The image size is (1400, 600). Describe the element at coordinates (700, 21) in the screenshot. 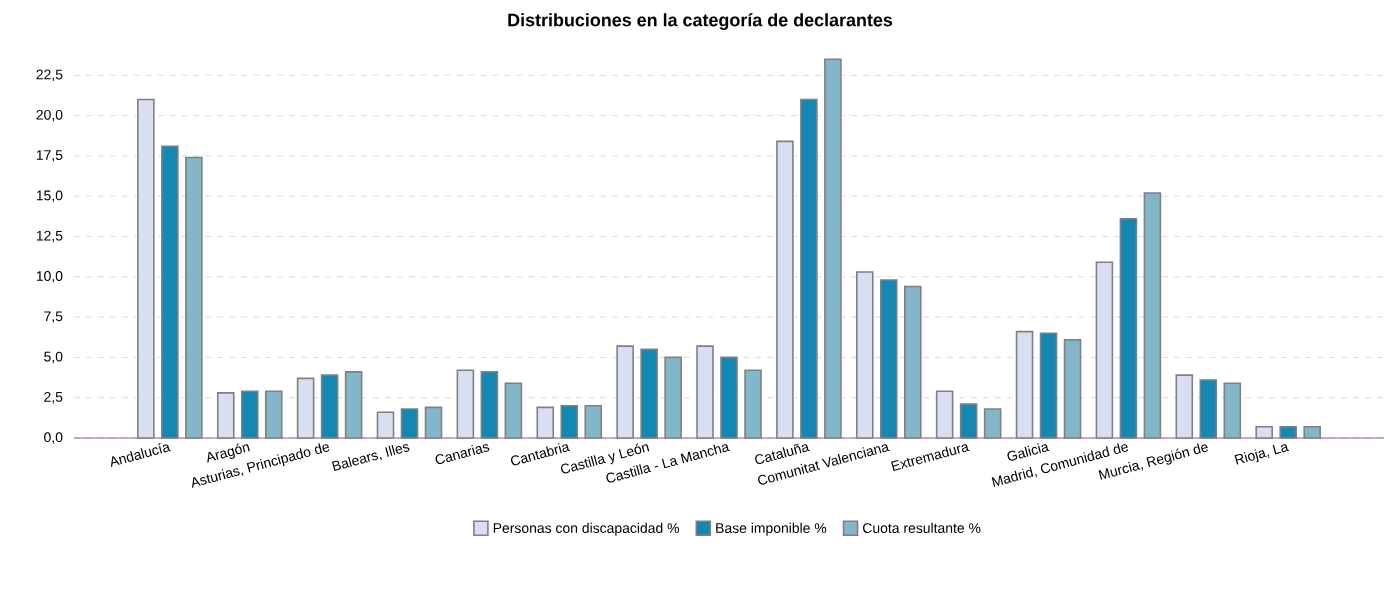

I see `chart-title: Distribuciones en la categoría de declarantes` at that location.